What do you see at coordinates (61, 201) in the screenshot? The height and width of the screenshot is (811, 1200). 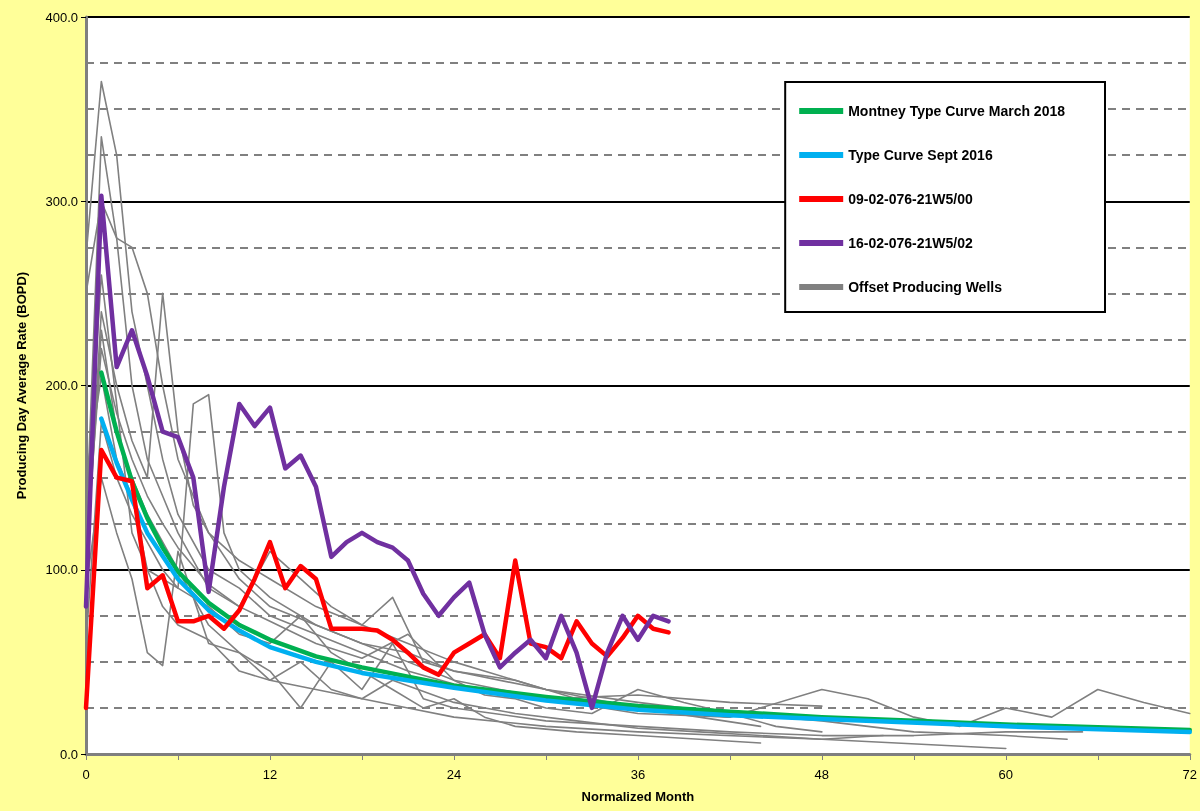 I see `y-tick-label: 300.0` at bounding box center [61, 201].